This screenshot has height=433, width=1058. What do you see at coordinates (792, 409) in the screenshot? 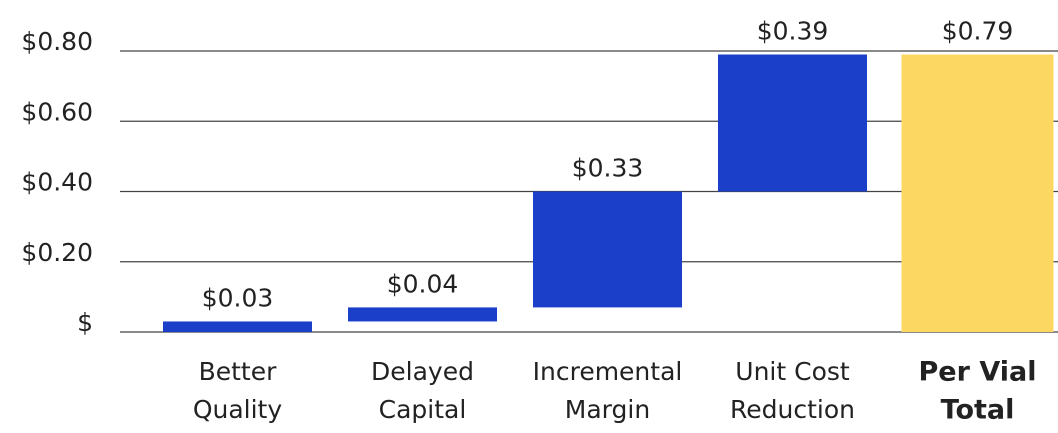
I see `x-tick-label: Reduction` at bounding box center [792, 409].